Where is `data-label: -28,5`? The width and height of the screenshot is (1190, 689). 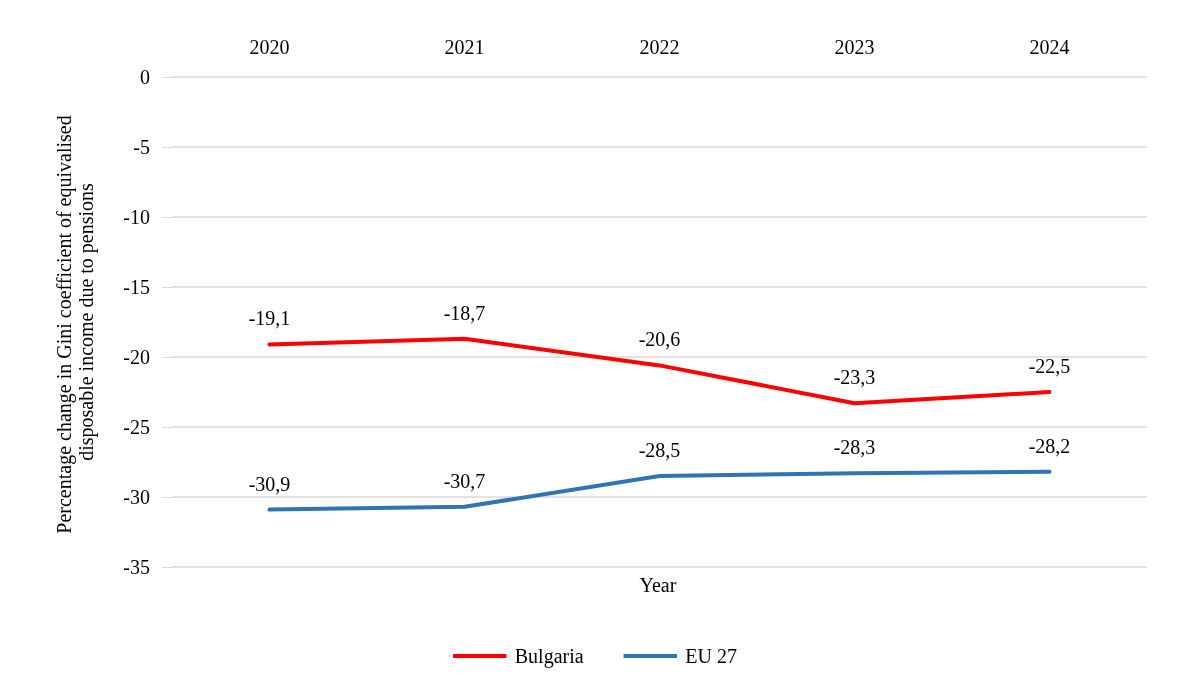
data-label: -28,5 is located at coordinates (659, 450).